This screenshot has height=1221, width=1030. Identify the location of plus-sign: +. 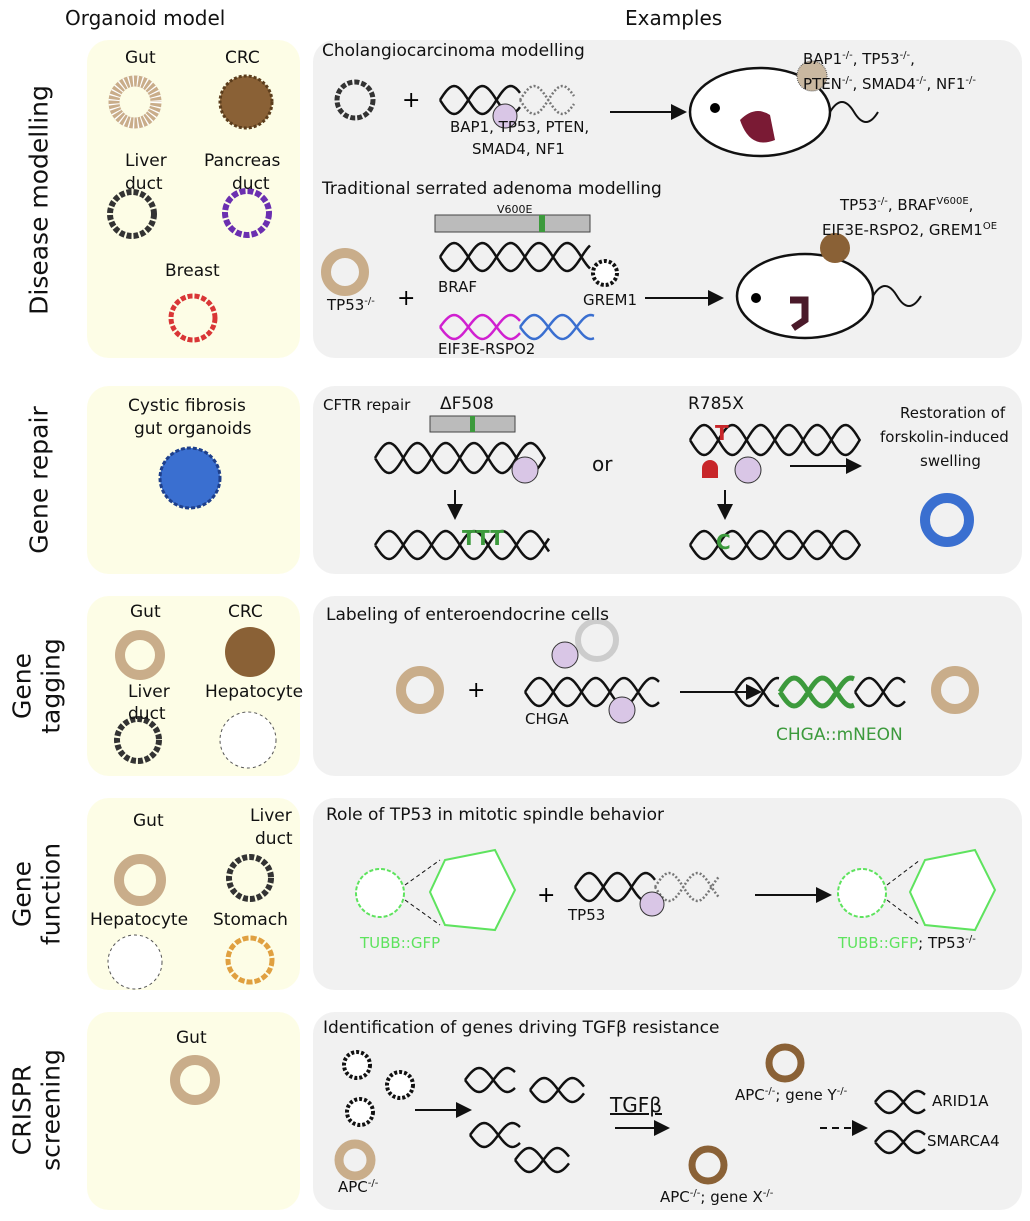
(476, 690).